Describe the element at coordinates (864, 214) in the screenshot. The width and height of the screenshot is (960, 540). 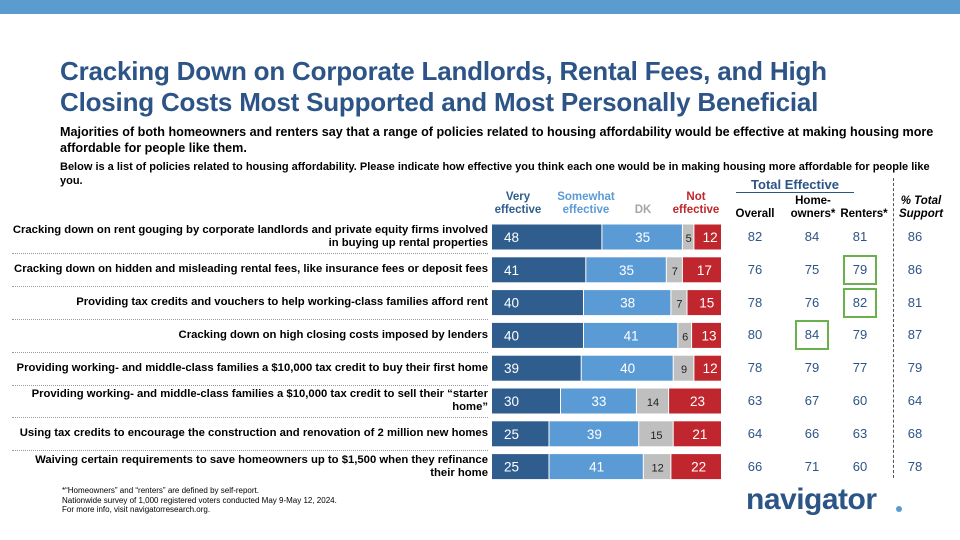
I see `header-renters: Renters*` at that location.